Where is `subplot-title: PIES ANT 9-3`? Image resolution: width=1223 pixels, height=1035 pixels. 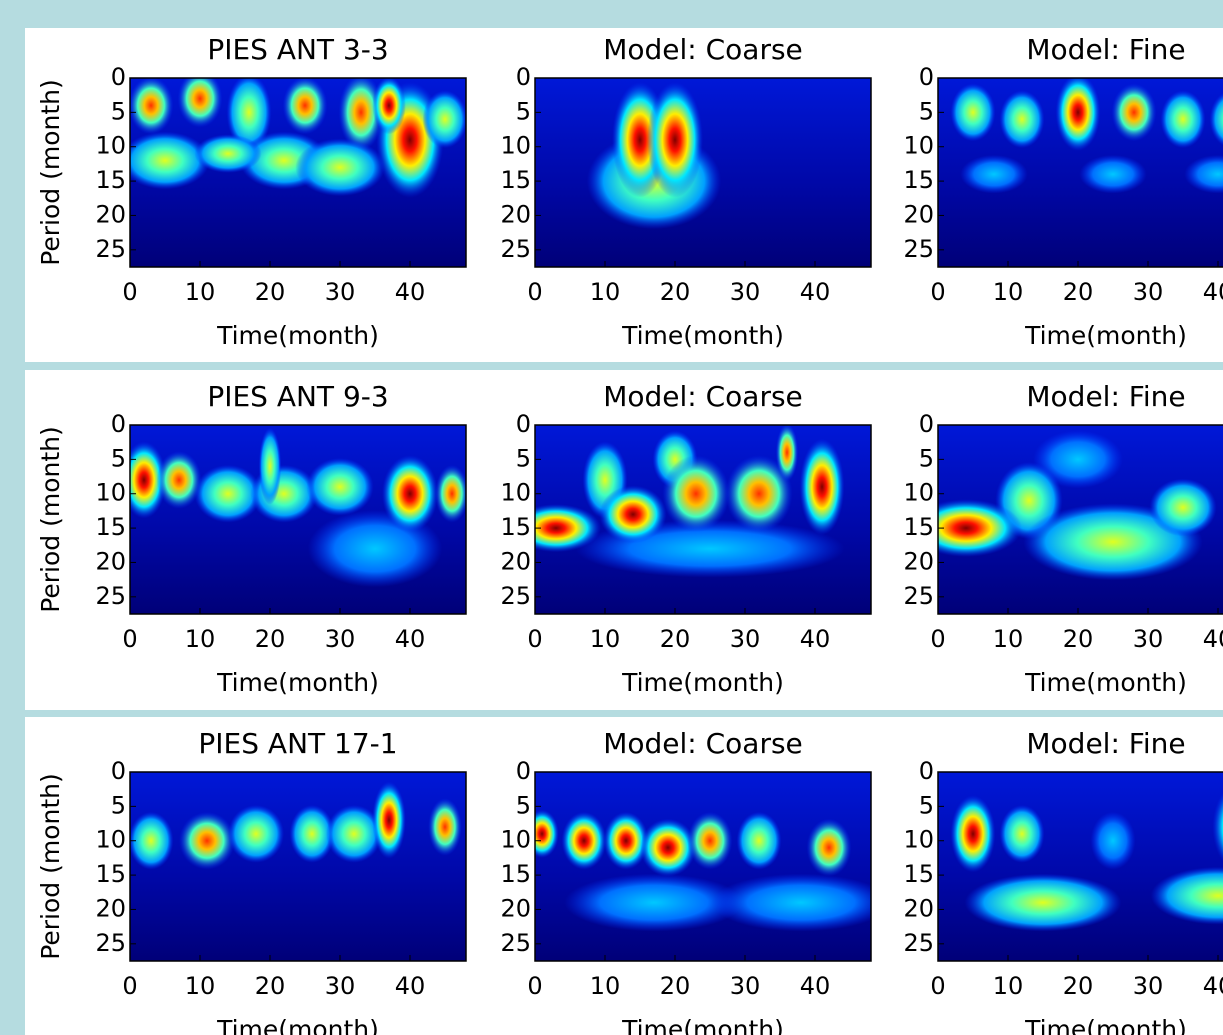 subplot-title: PIES ANT 9-3 is located at coordinates (297, 396).